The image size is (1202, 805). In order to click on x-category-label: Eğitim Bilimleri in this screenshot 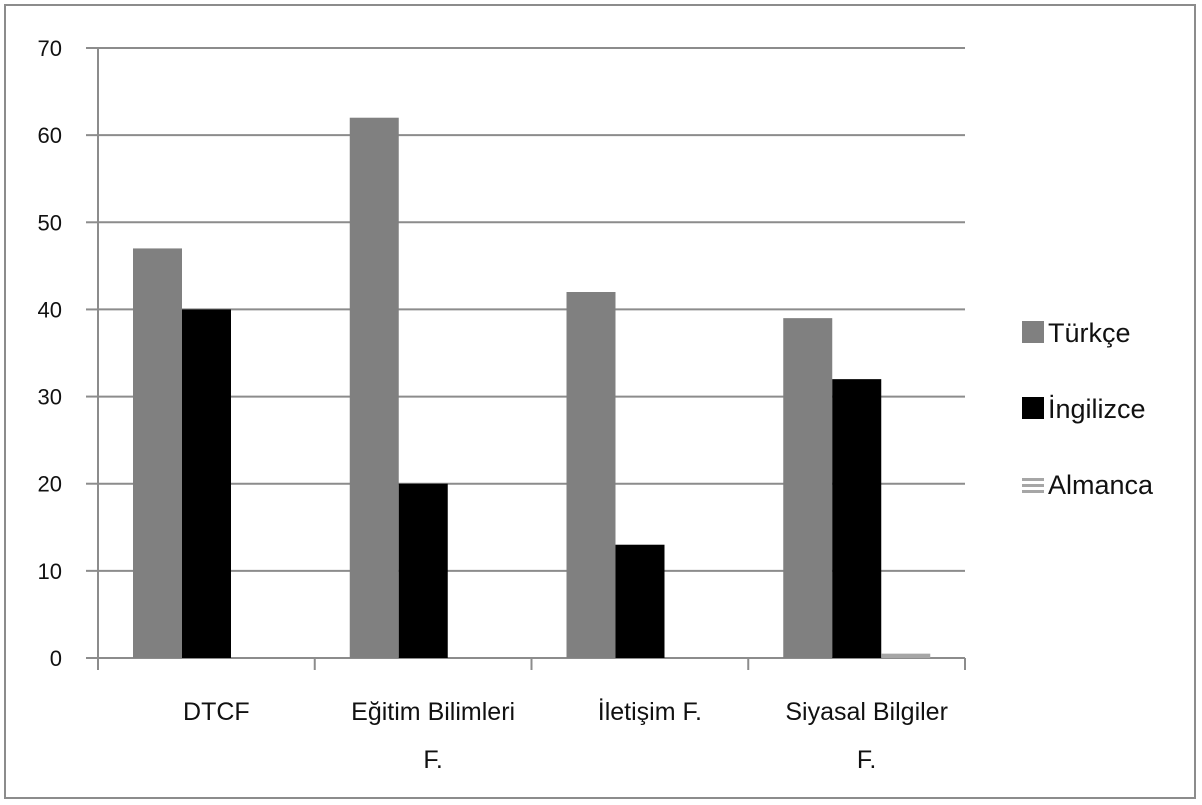, I will do `click(433, 712)`.